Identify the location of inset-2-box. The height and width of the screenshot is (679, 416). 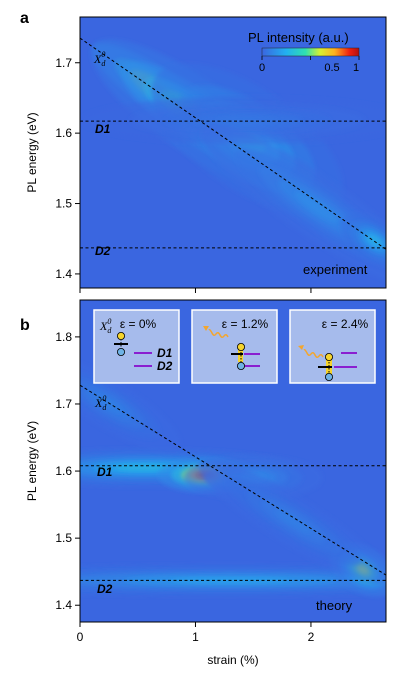
(234, 346).